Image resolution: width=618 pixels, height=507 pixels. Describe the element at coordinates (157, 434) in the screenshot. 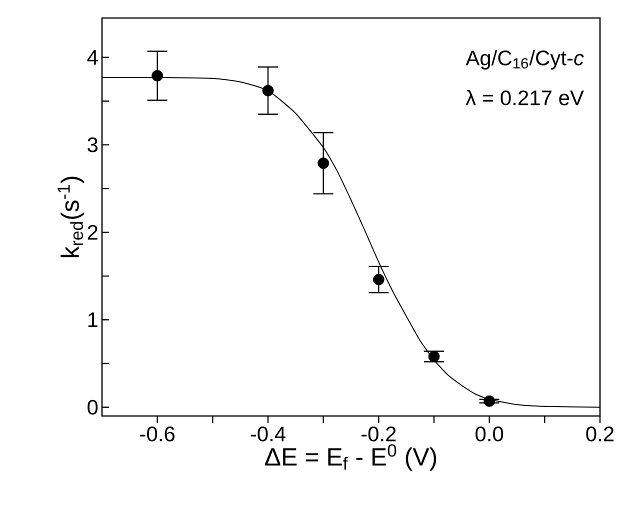

I see `x-tick-label: -0.6` at that location.